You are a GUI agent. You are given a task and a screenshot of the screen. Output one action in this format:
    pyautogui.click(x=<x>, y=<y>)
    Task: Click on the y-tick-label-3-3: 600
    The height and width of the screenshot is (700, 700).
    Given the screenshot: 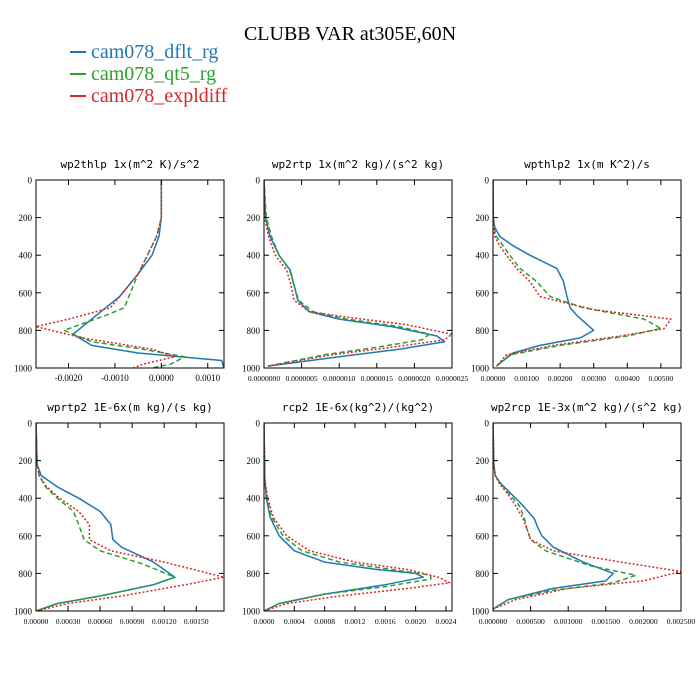 What is the action you would take?
    pyautogui.click(x=26, y=536)
    